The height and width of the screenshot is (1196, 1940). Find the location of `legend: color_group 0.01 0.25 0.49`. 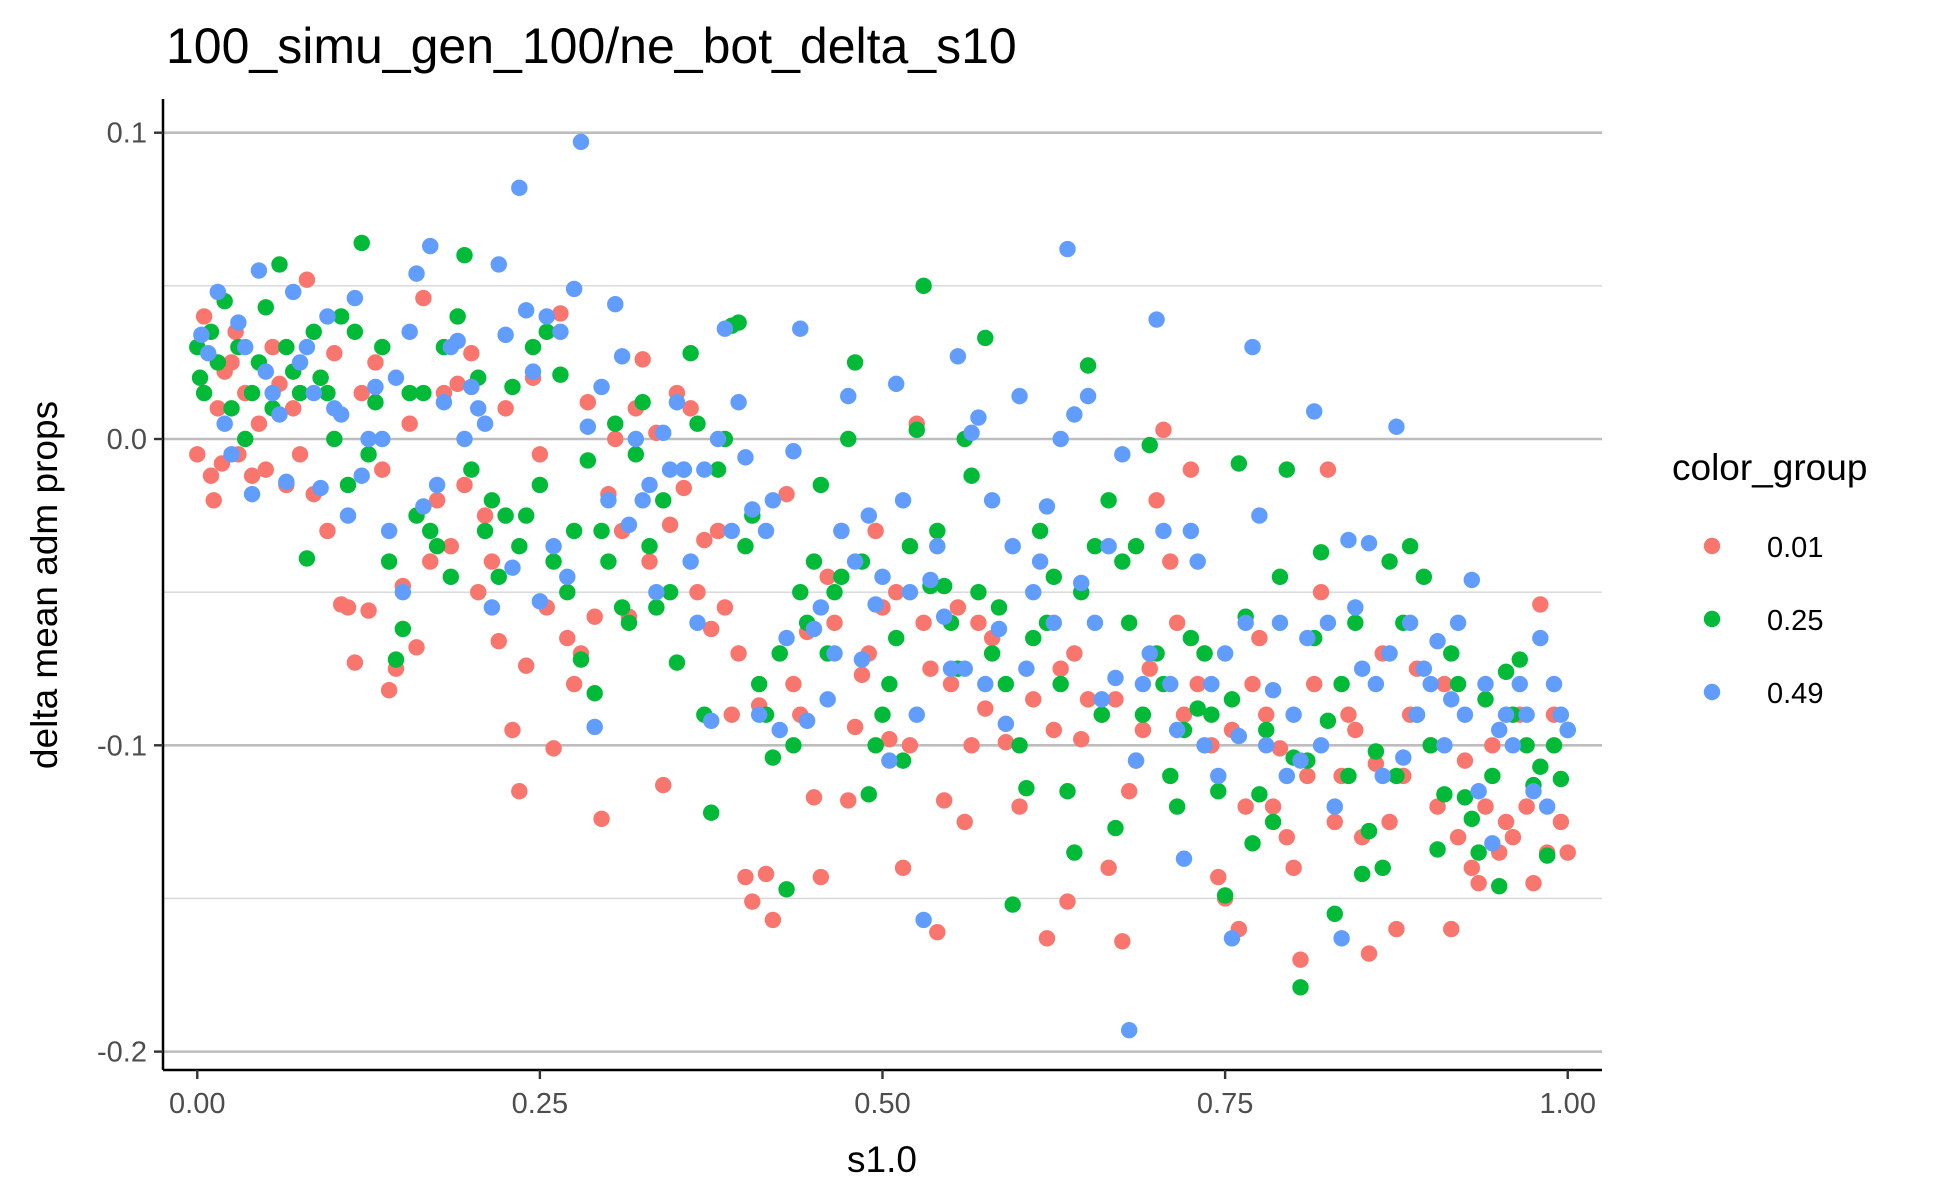

legend: color_group 0.01 0.25 0.49 is located at coordinates (1769, 578).